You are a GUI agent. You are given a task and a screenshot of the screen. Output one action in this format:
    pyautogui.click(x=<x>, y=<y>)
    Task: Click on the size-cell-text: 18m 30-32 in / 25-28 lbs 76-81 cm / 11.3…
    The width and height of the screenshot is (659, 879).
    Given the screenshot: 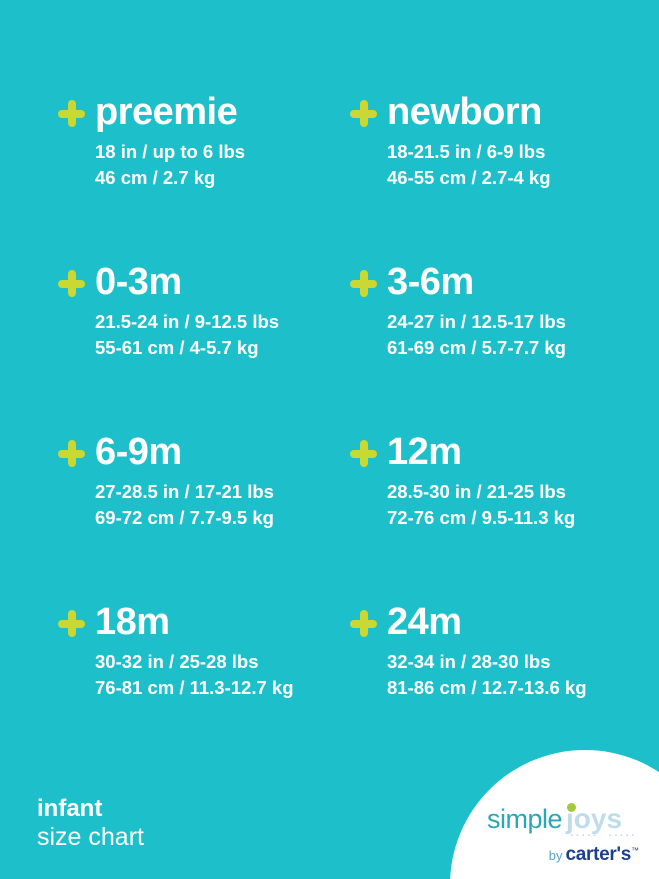 What is the action you would take?
    pyautogui.click(x=194, y=652)
    